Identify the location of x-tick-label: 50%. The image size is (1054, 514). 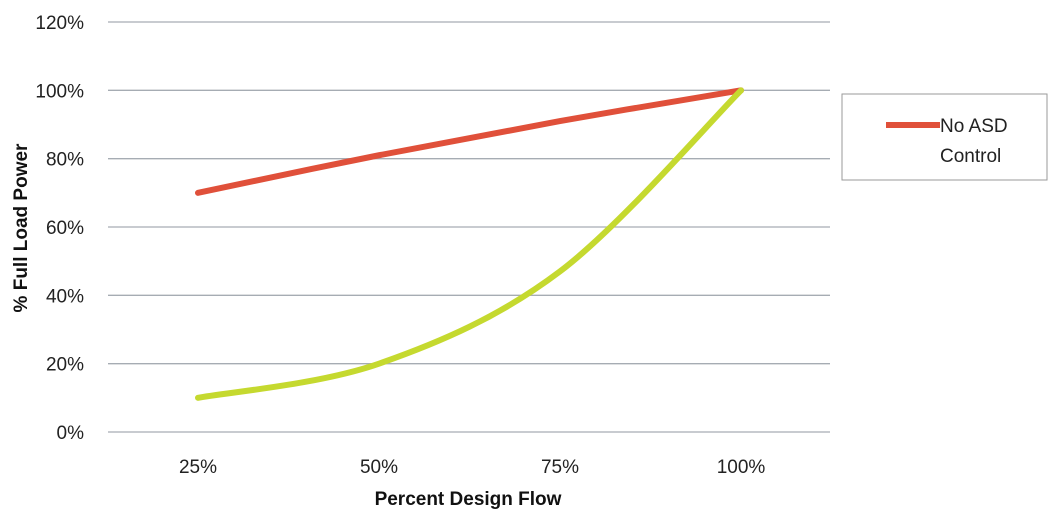
(379, 467).